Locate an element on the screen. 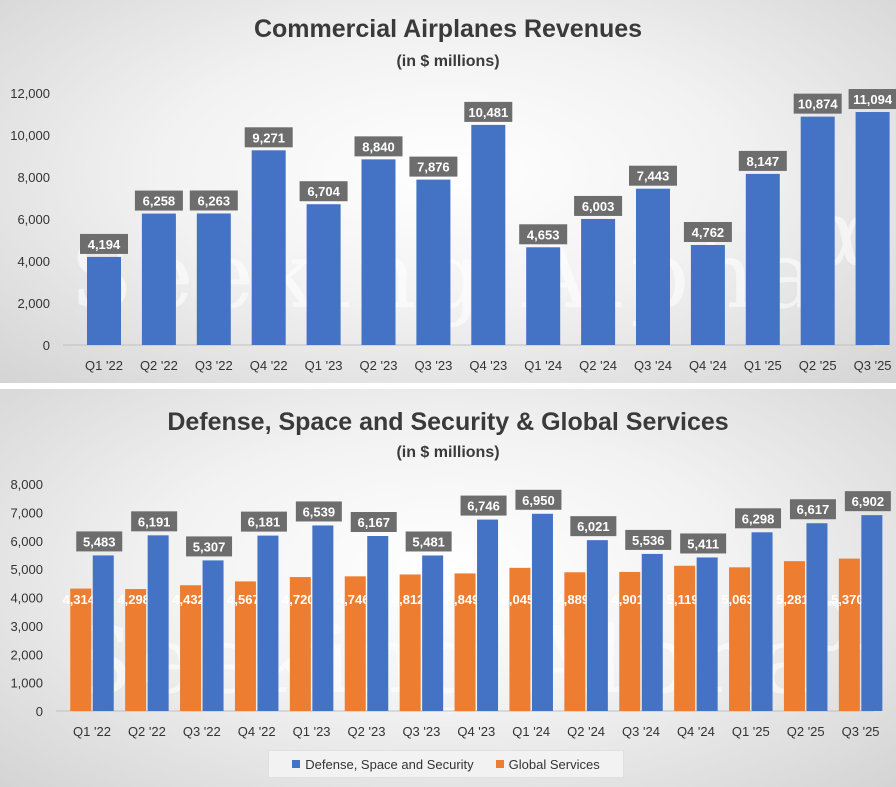  data-label-defense: 6,191 is located at coordinates (154, 521).